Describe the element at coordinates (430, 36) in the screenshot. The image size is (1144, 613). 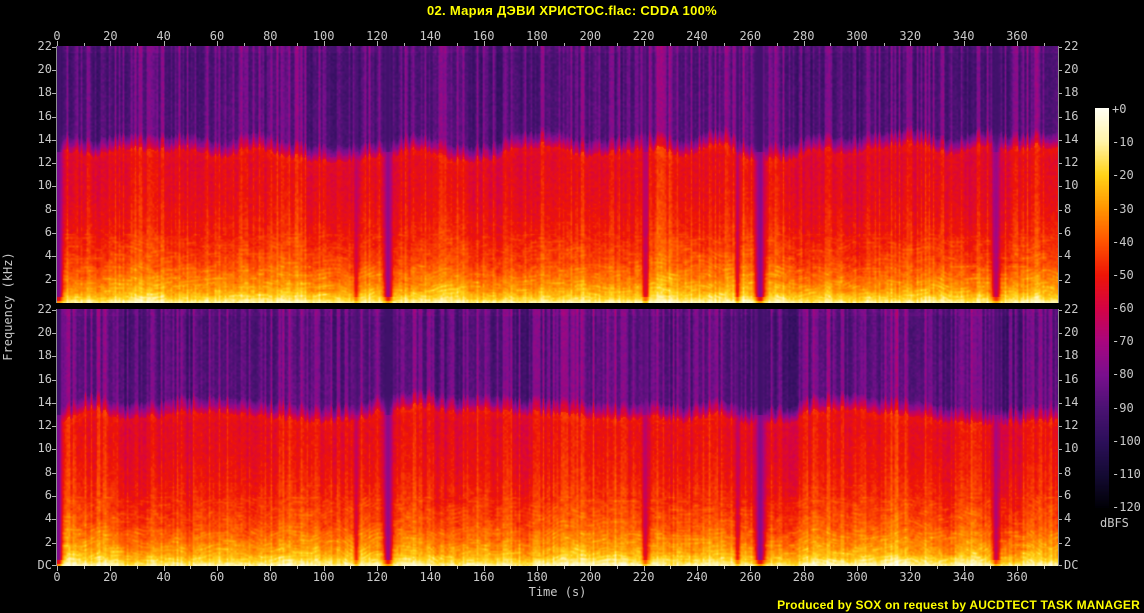
I see `time-tick-label: 140` at that location.